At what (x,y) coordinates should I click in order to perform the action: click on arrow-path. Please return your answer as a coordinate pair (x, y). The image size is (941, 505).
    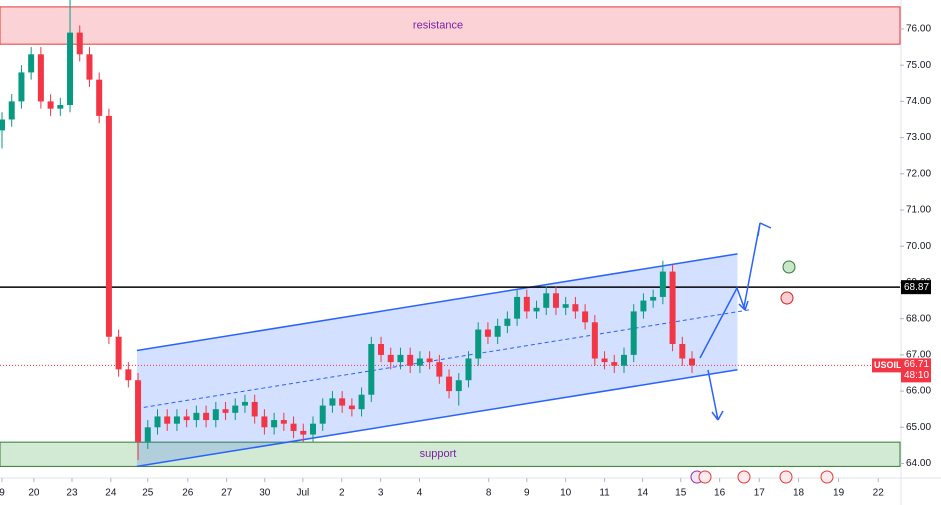
    Looking at the image, I should click on (722, 322).